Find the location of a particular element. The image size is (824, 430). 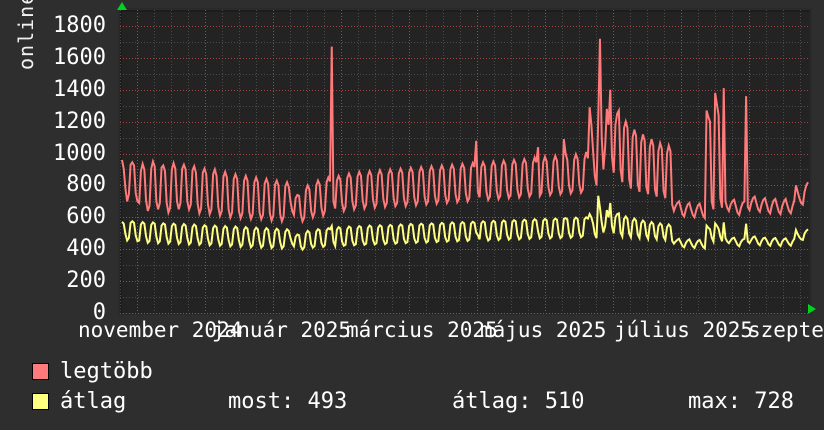

legend-row-avg: átlag most: 493 átlag: 510 max: 728 is located at coordinates (412, 402).